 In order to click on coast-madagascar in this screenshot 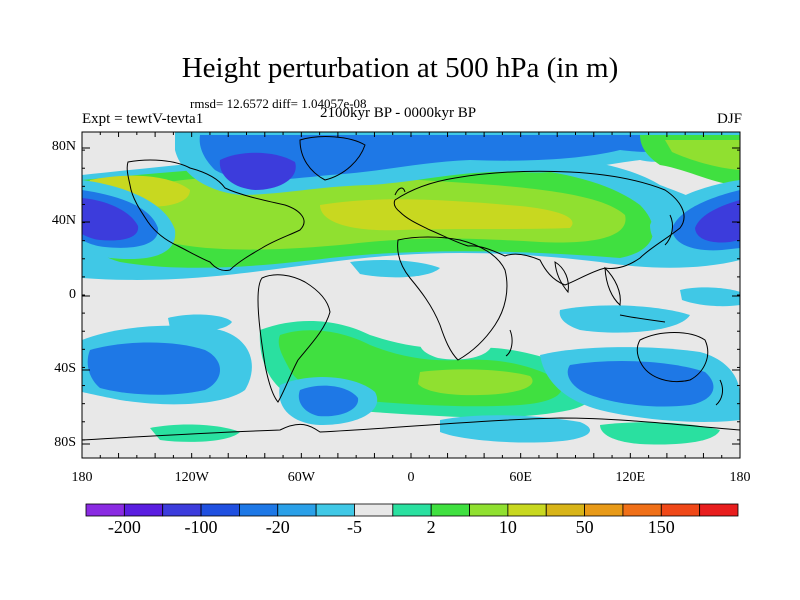, I will do `click(509, 343)`.